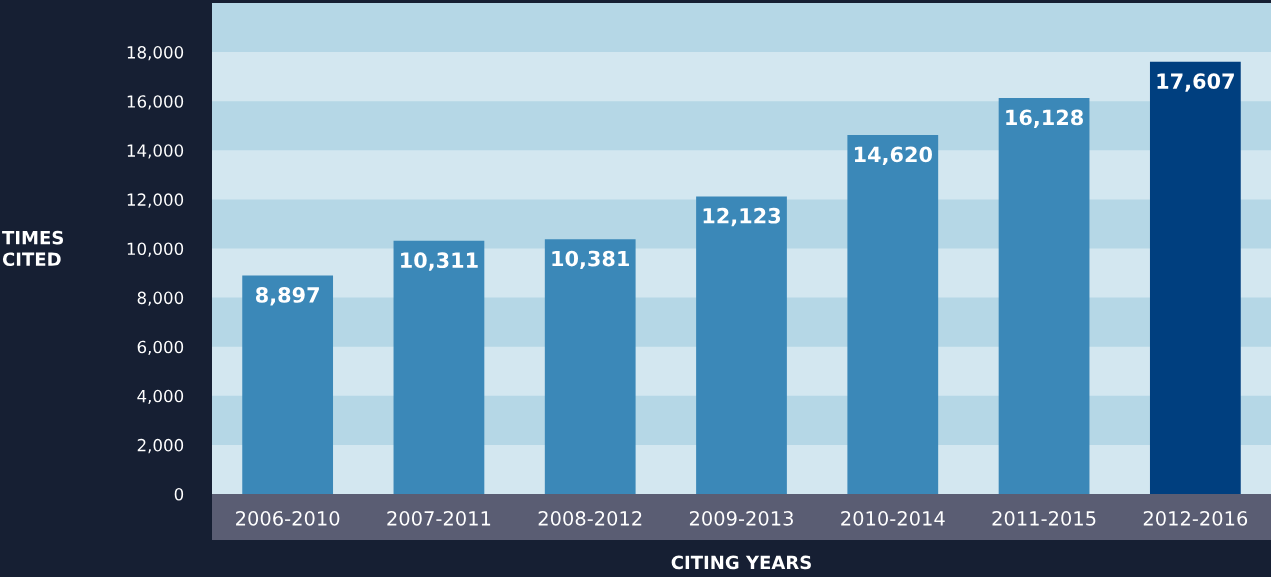 The width and height of the screenshot is (1271, 577). What do you see at coordinates (179, 494) in the screenshot?
I see `y-tick-label: 0` at bounding box center [179, 494].